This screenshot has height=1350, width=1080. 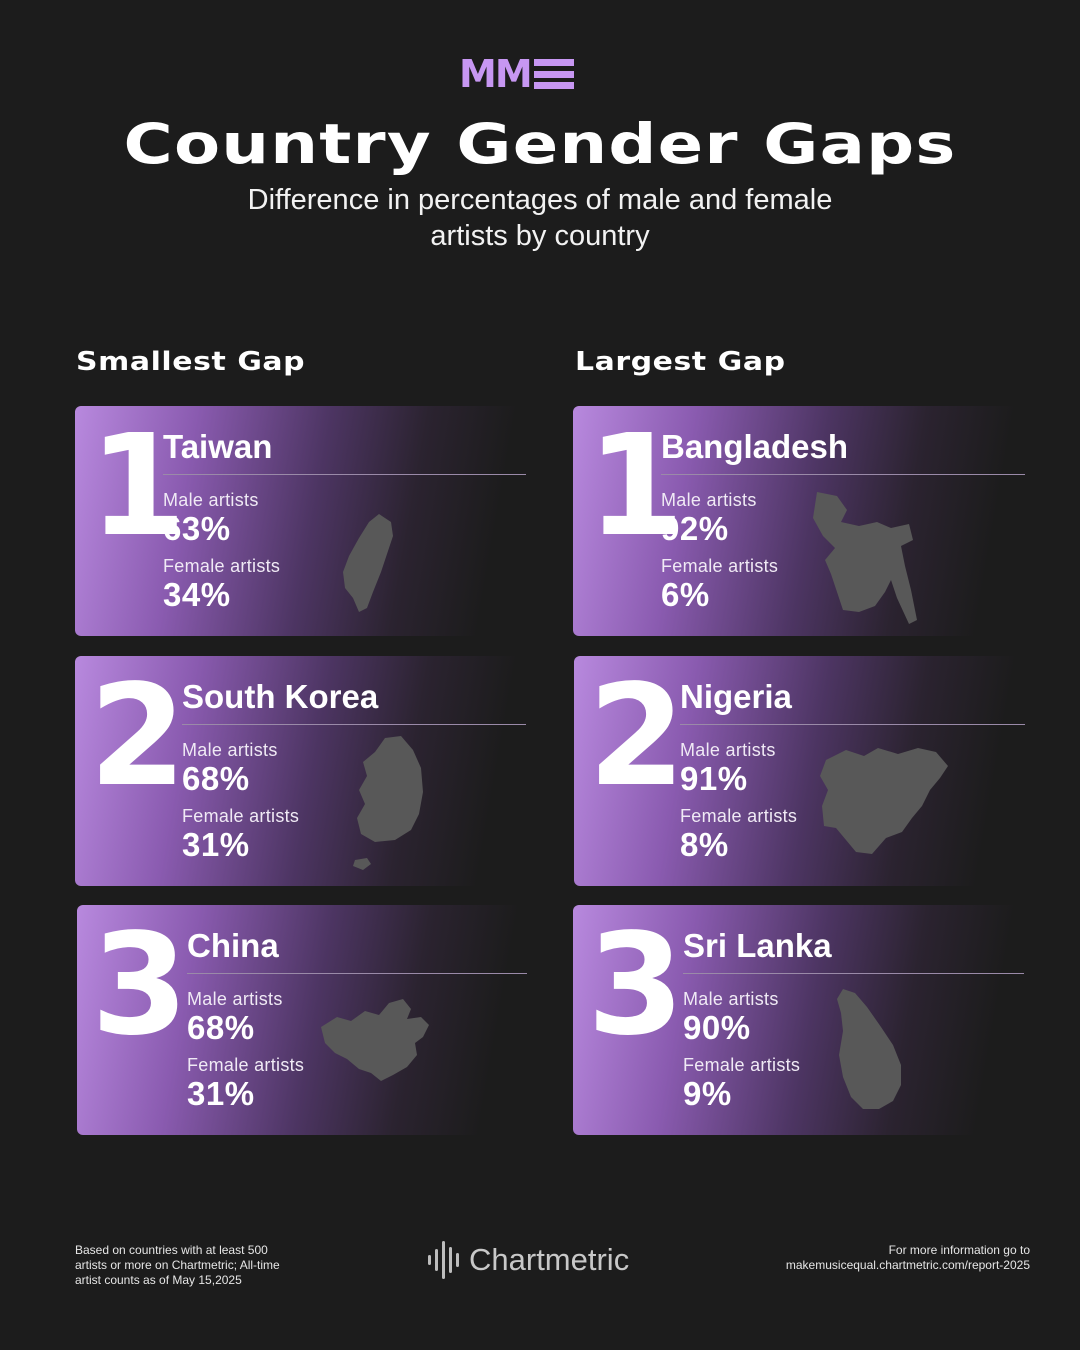 I want to click on smallest-gap-heading: Smallest Gap, so click(x=191, y=362).